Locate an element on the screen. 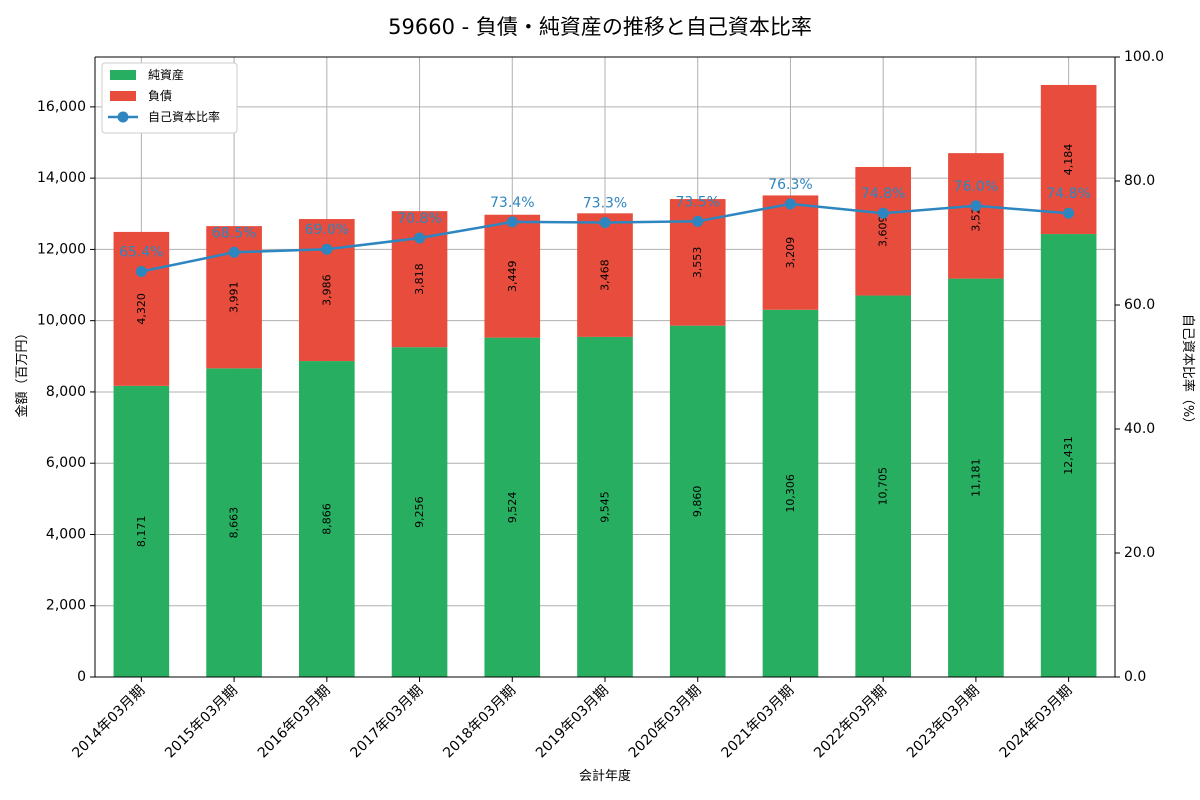 The width and height of the screenshot is (1200, 800). y-tick-label: 10,000 is located at coordinates (61, 321).